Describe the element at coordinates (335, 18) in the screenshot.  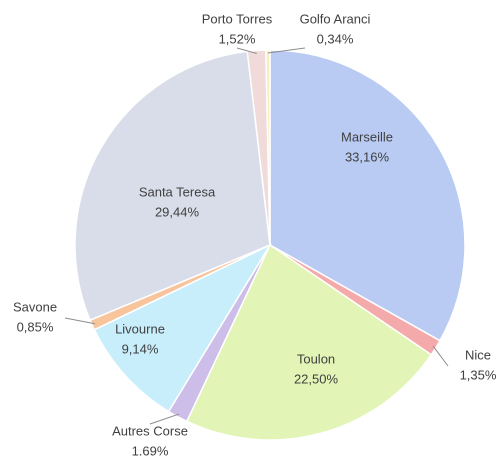
I see `slice-label: Golfo Aranci` at that location.